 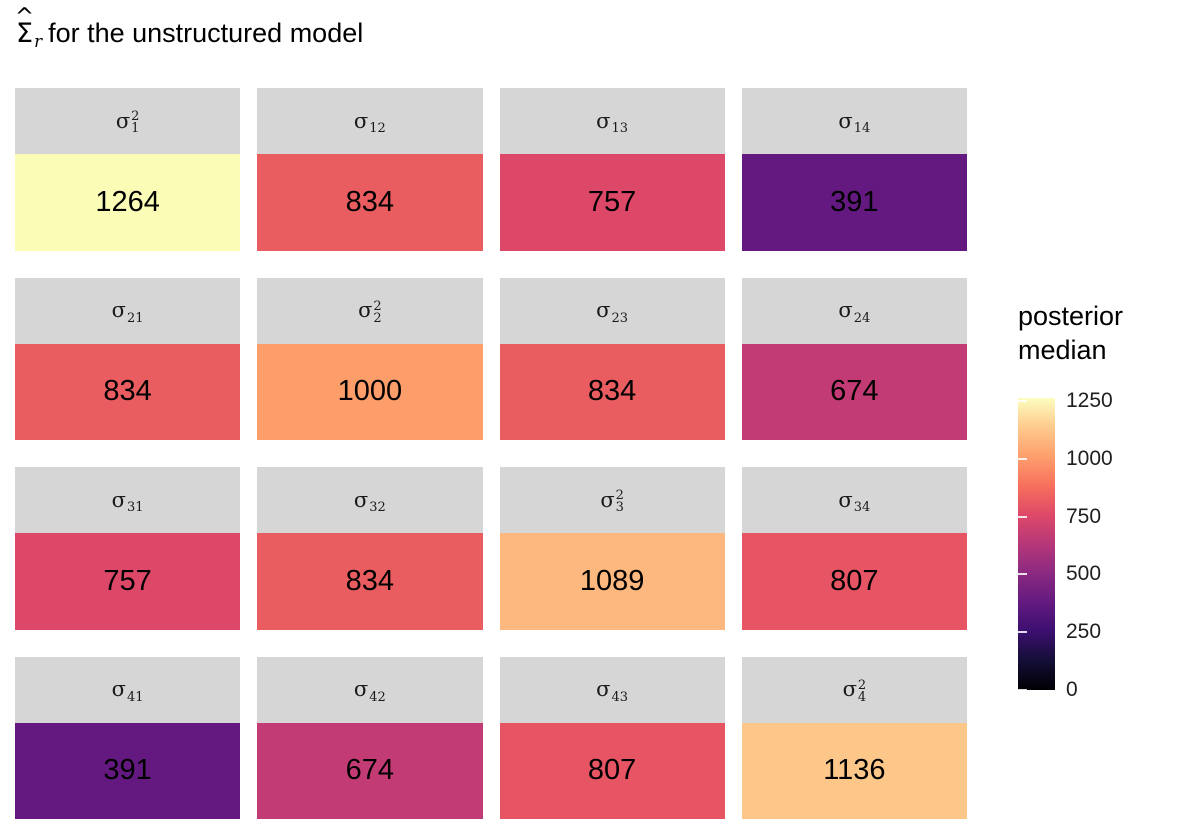 I want to click on heatmap-tile: 1089, so click(x=612, y=581).